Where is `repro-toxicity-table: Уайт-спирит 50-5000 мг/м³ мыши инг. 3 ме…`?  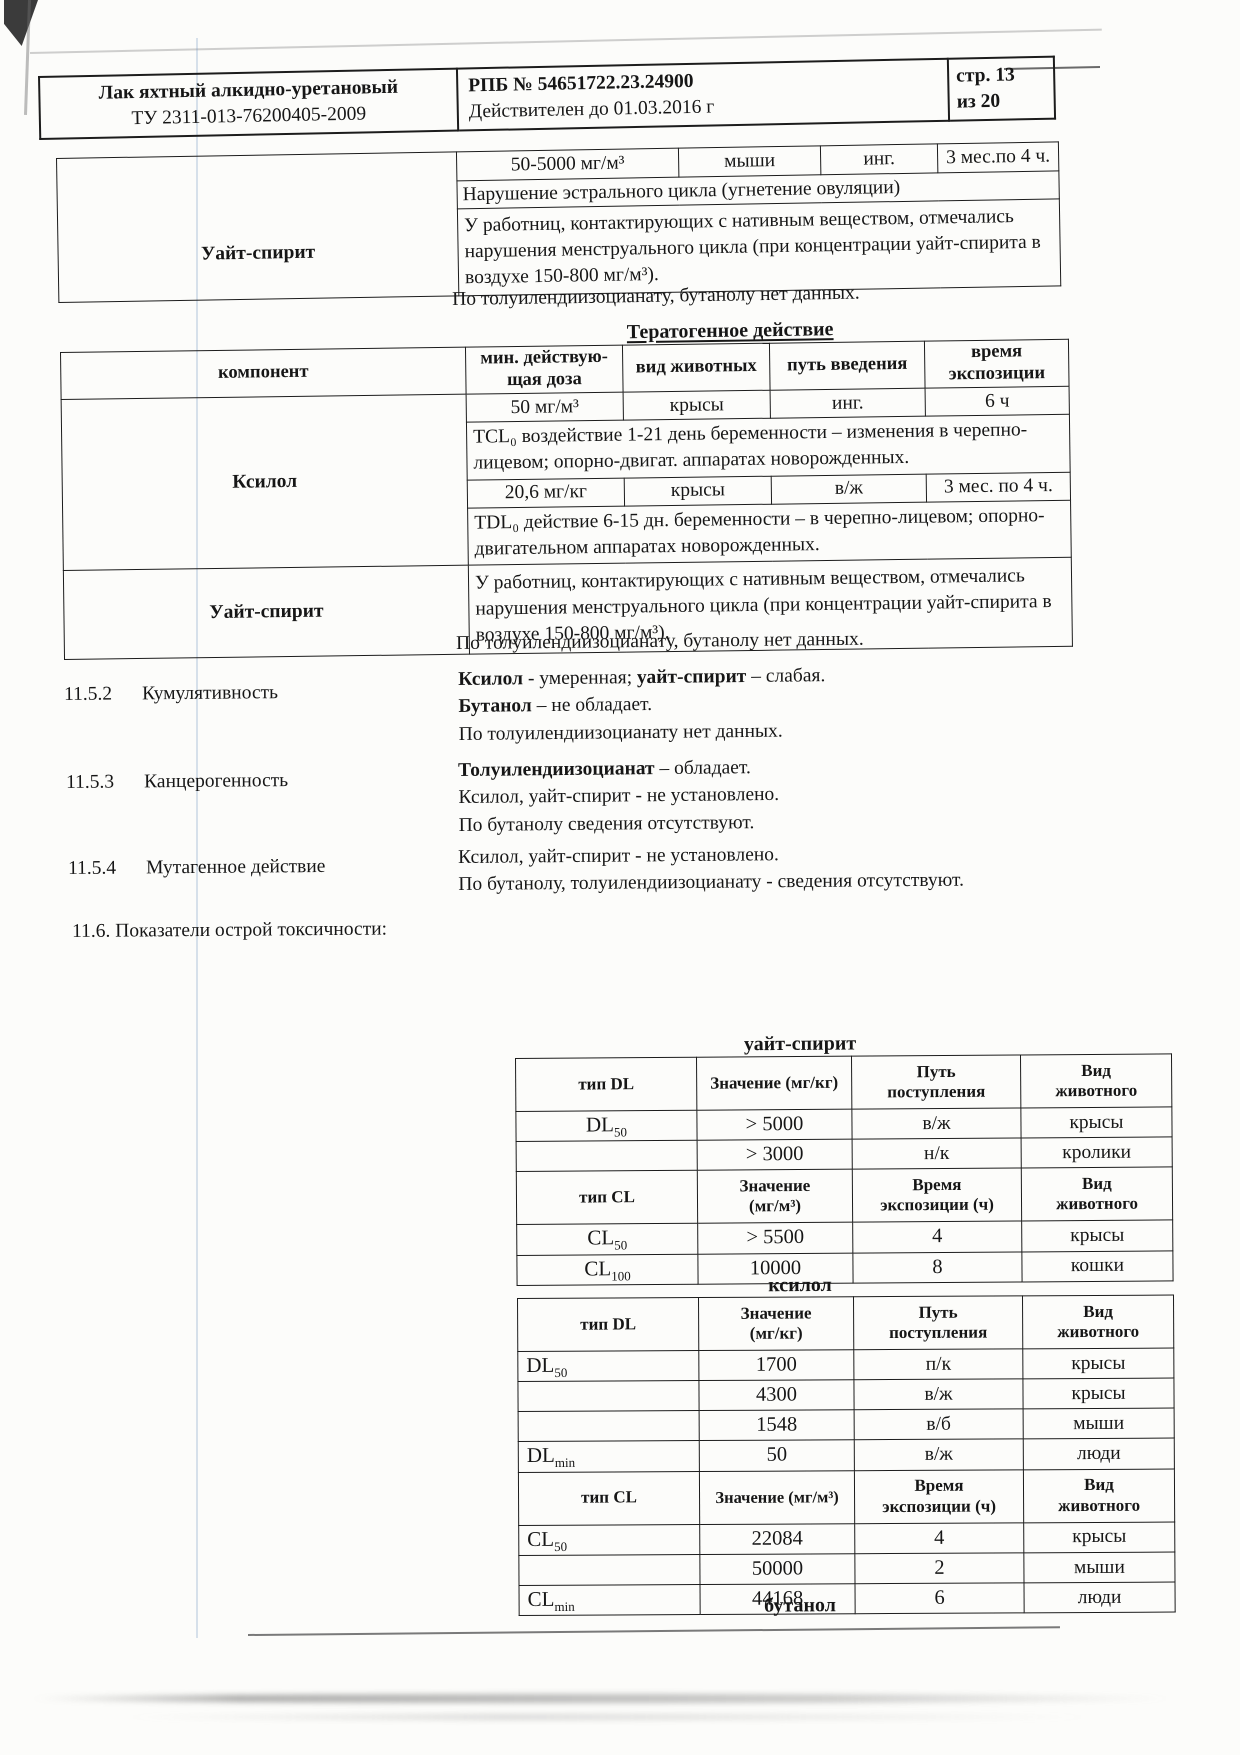
repro-toxicity-table: Уайт-спирит 50-5000 мг/м³ мыши инг. 3 ме… is located at coordinates (558, 222).